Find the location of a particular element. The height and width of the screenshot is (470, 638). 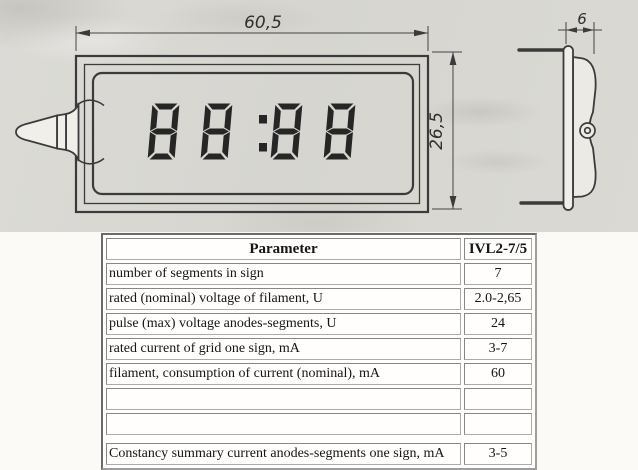

tip-nose is located at coordinates (36, 132).